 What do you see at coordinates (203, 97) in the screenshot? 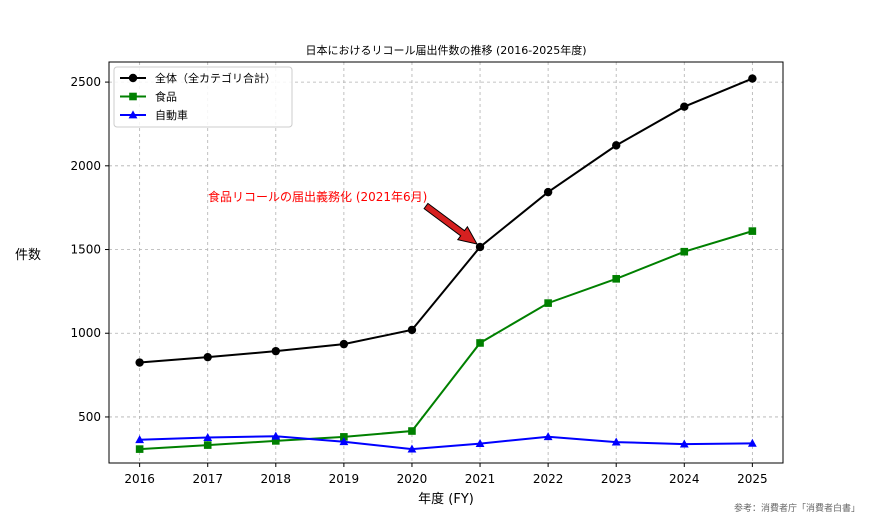
I see `legend-box` at bounding box center [203, 97].